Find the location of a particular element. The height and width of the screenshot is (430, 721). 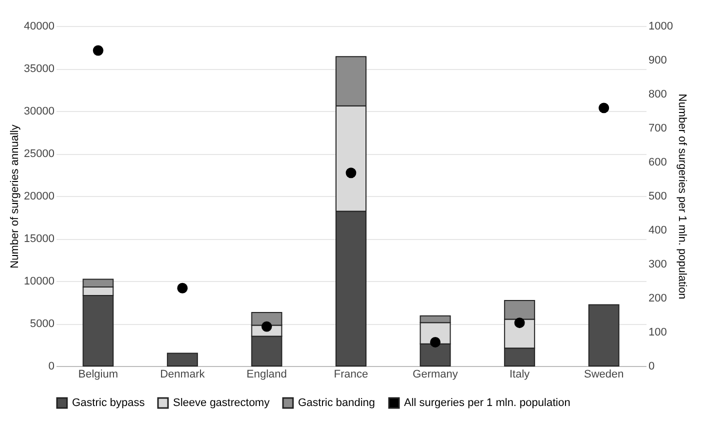

y-tick-label: 5000 is located at coordinates (42, 324).